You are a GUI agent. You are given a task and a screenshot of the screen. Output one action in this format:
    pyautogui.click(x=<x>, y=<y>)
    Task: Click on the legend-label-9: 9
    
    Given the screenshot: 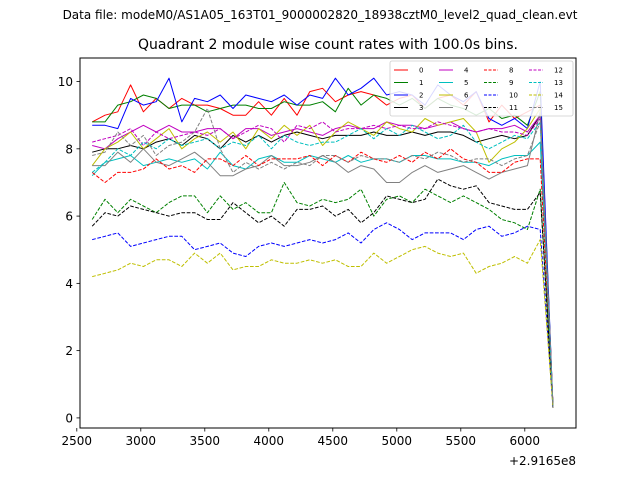 What is the action you would take?
    pyautogui.click(x=511, y=83)
    